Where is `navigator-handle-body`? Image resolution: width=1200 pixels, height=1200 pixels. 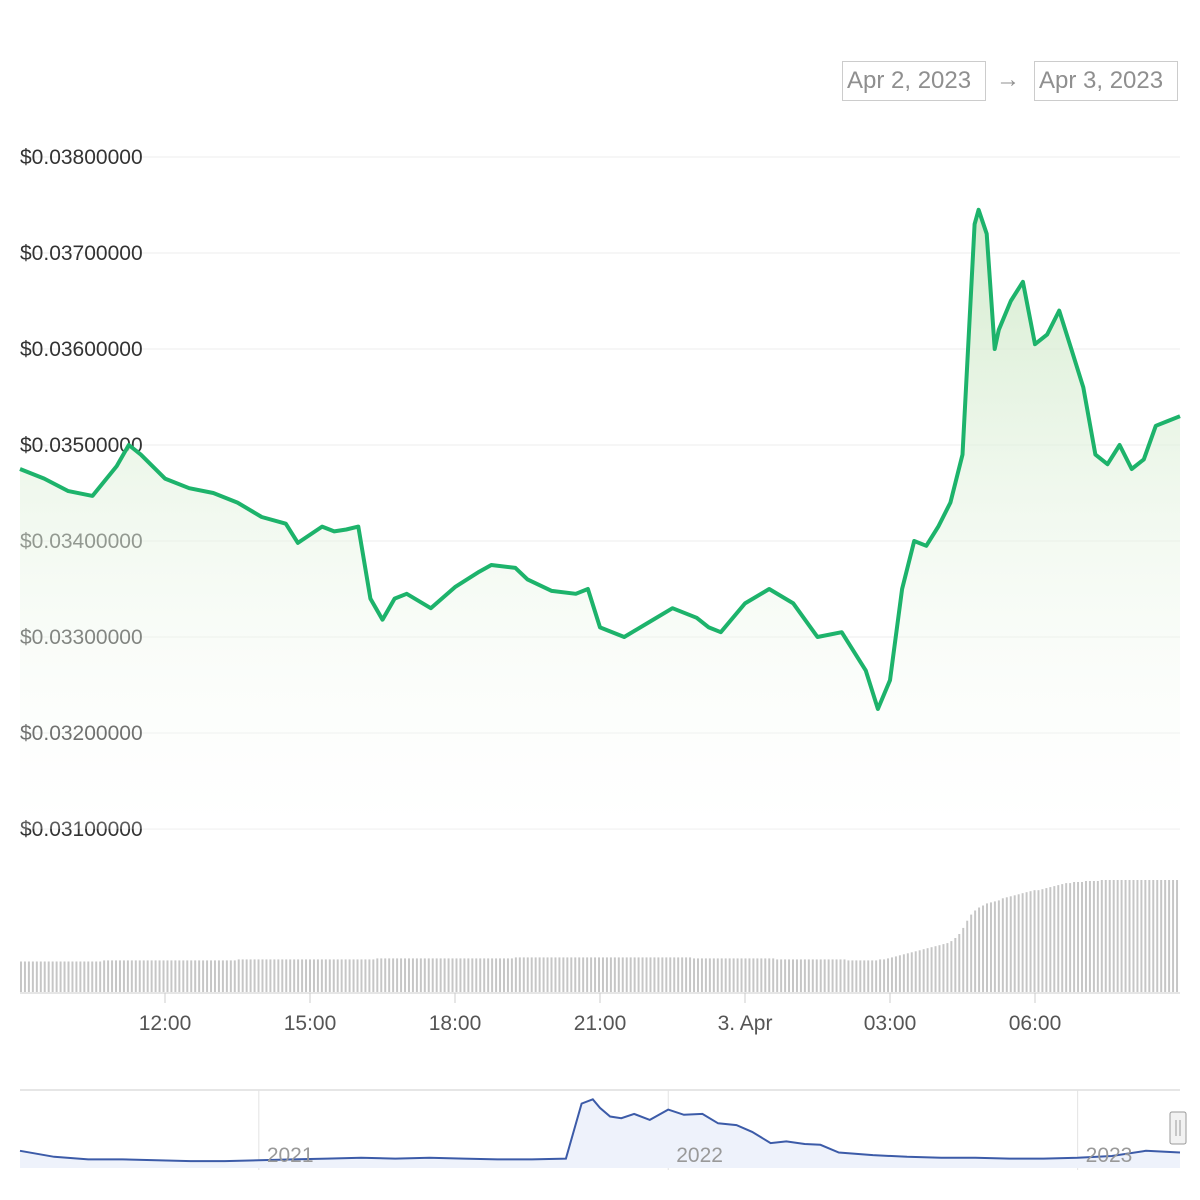
navigator-handle-body is located at coordinates (1178, 1128).